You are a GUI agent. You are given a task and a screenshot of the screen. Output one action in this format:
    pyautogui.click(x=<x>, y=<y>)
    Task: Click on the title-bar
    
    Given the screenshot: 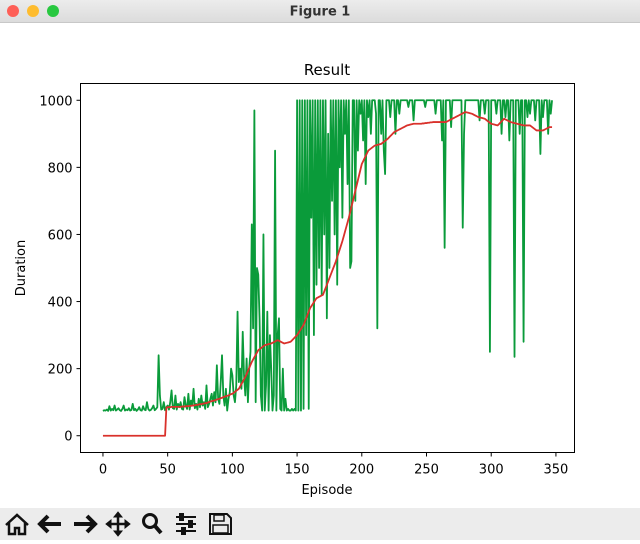 What is the action you would take?
    pyautogui.click(x=320, y=11)
    